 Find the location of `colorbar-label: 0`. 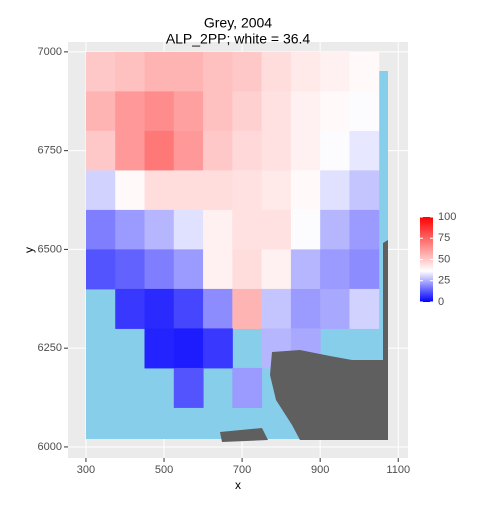

colorbar-label: 0 is located at coordinates (441, 302).